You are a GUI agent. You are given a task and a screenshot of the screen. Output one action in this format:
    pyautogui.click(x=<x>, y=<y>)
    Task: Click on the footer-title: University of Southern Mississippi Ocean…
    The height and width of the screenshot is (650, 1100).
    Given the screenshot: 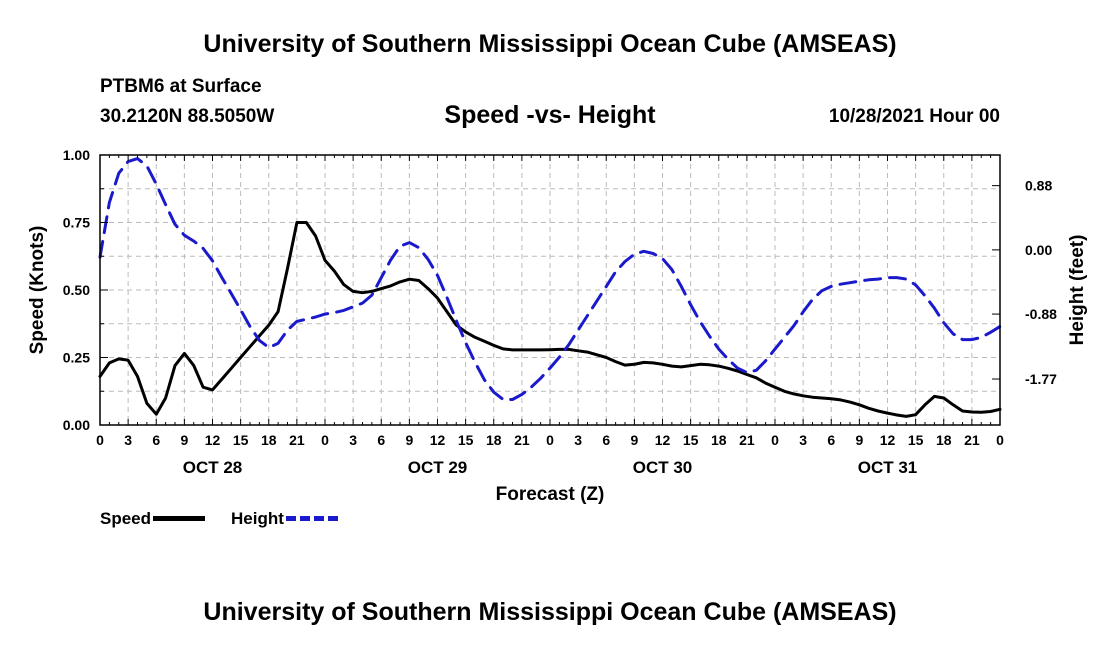 What is the action you would take?
    pyautogui.click(x=550, y=612)
    